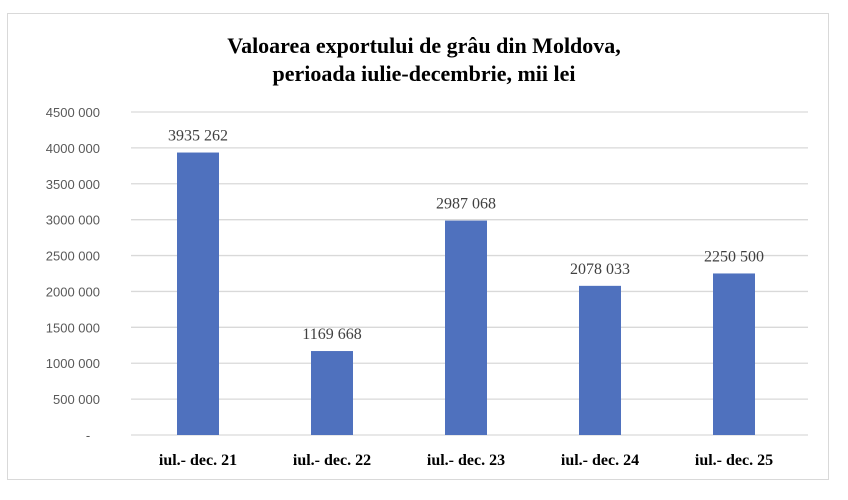  I want to click on data-label: 1169 668, so click(331, 334).